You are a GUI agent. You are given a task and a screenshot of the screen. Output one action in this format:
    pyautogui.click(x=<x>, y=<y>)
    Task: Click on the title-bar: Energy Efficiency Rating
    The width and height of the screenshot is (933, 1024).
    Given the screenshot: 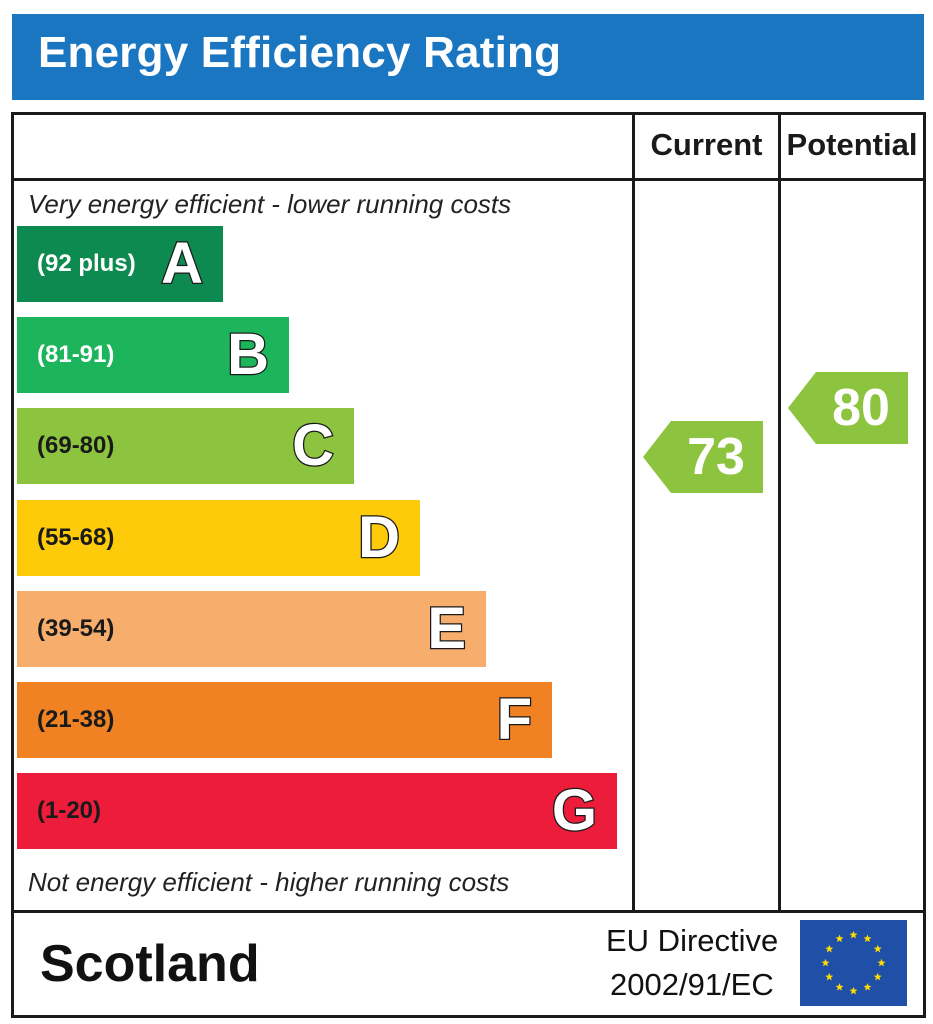 What is the action you would take?
    pyautogui.click(x=468, y=57)
    